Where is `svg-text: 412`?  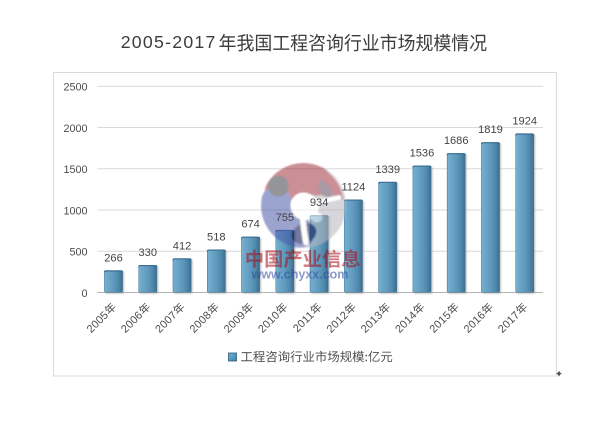
svg-text: 412 is located at coordinates (182, 246).